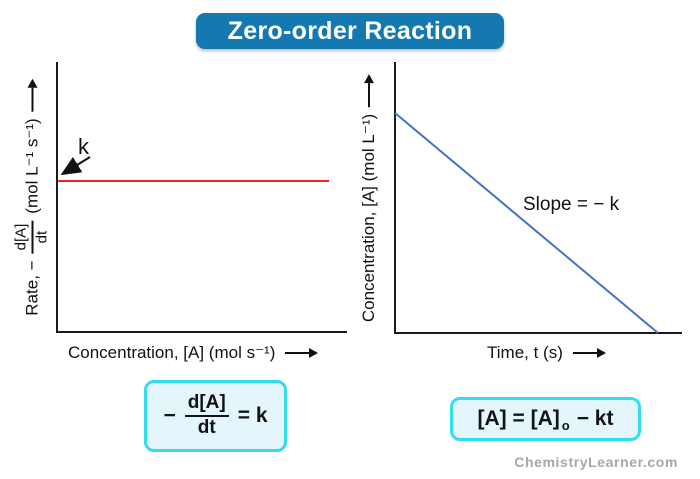 The height and width of the screenshot is (479, 700). What do you see at coordinates (201, 332) in the screenshot?
I see `left-plot-x-axis` at bounding box center [201, 332].